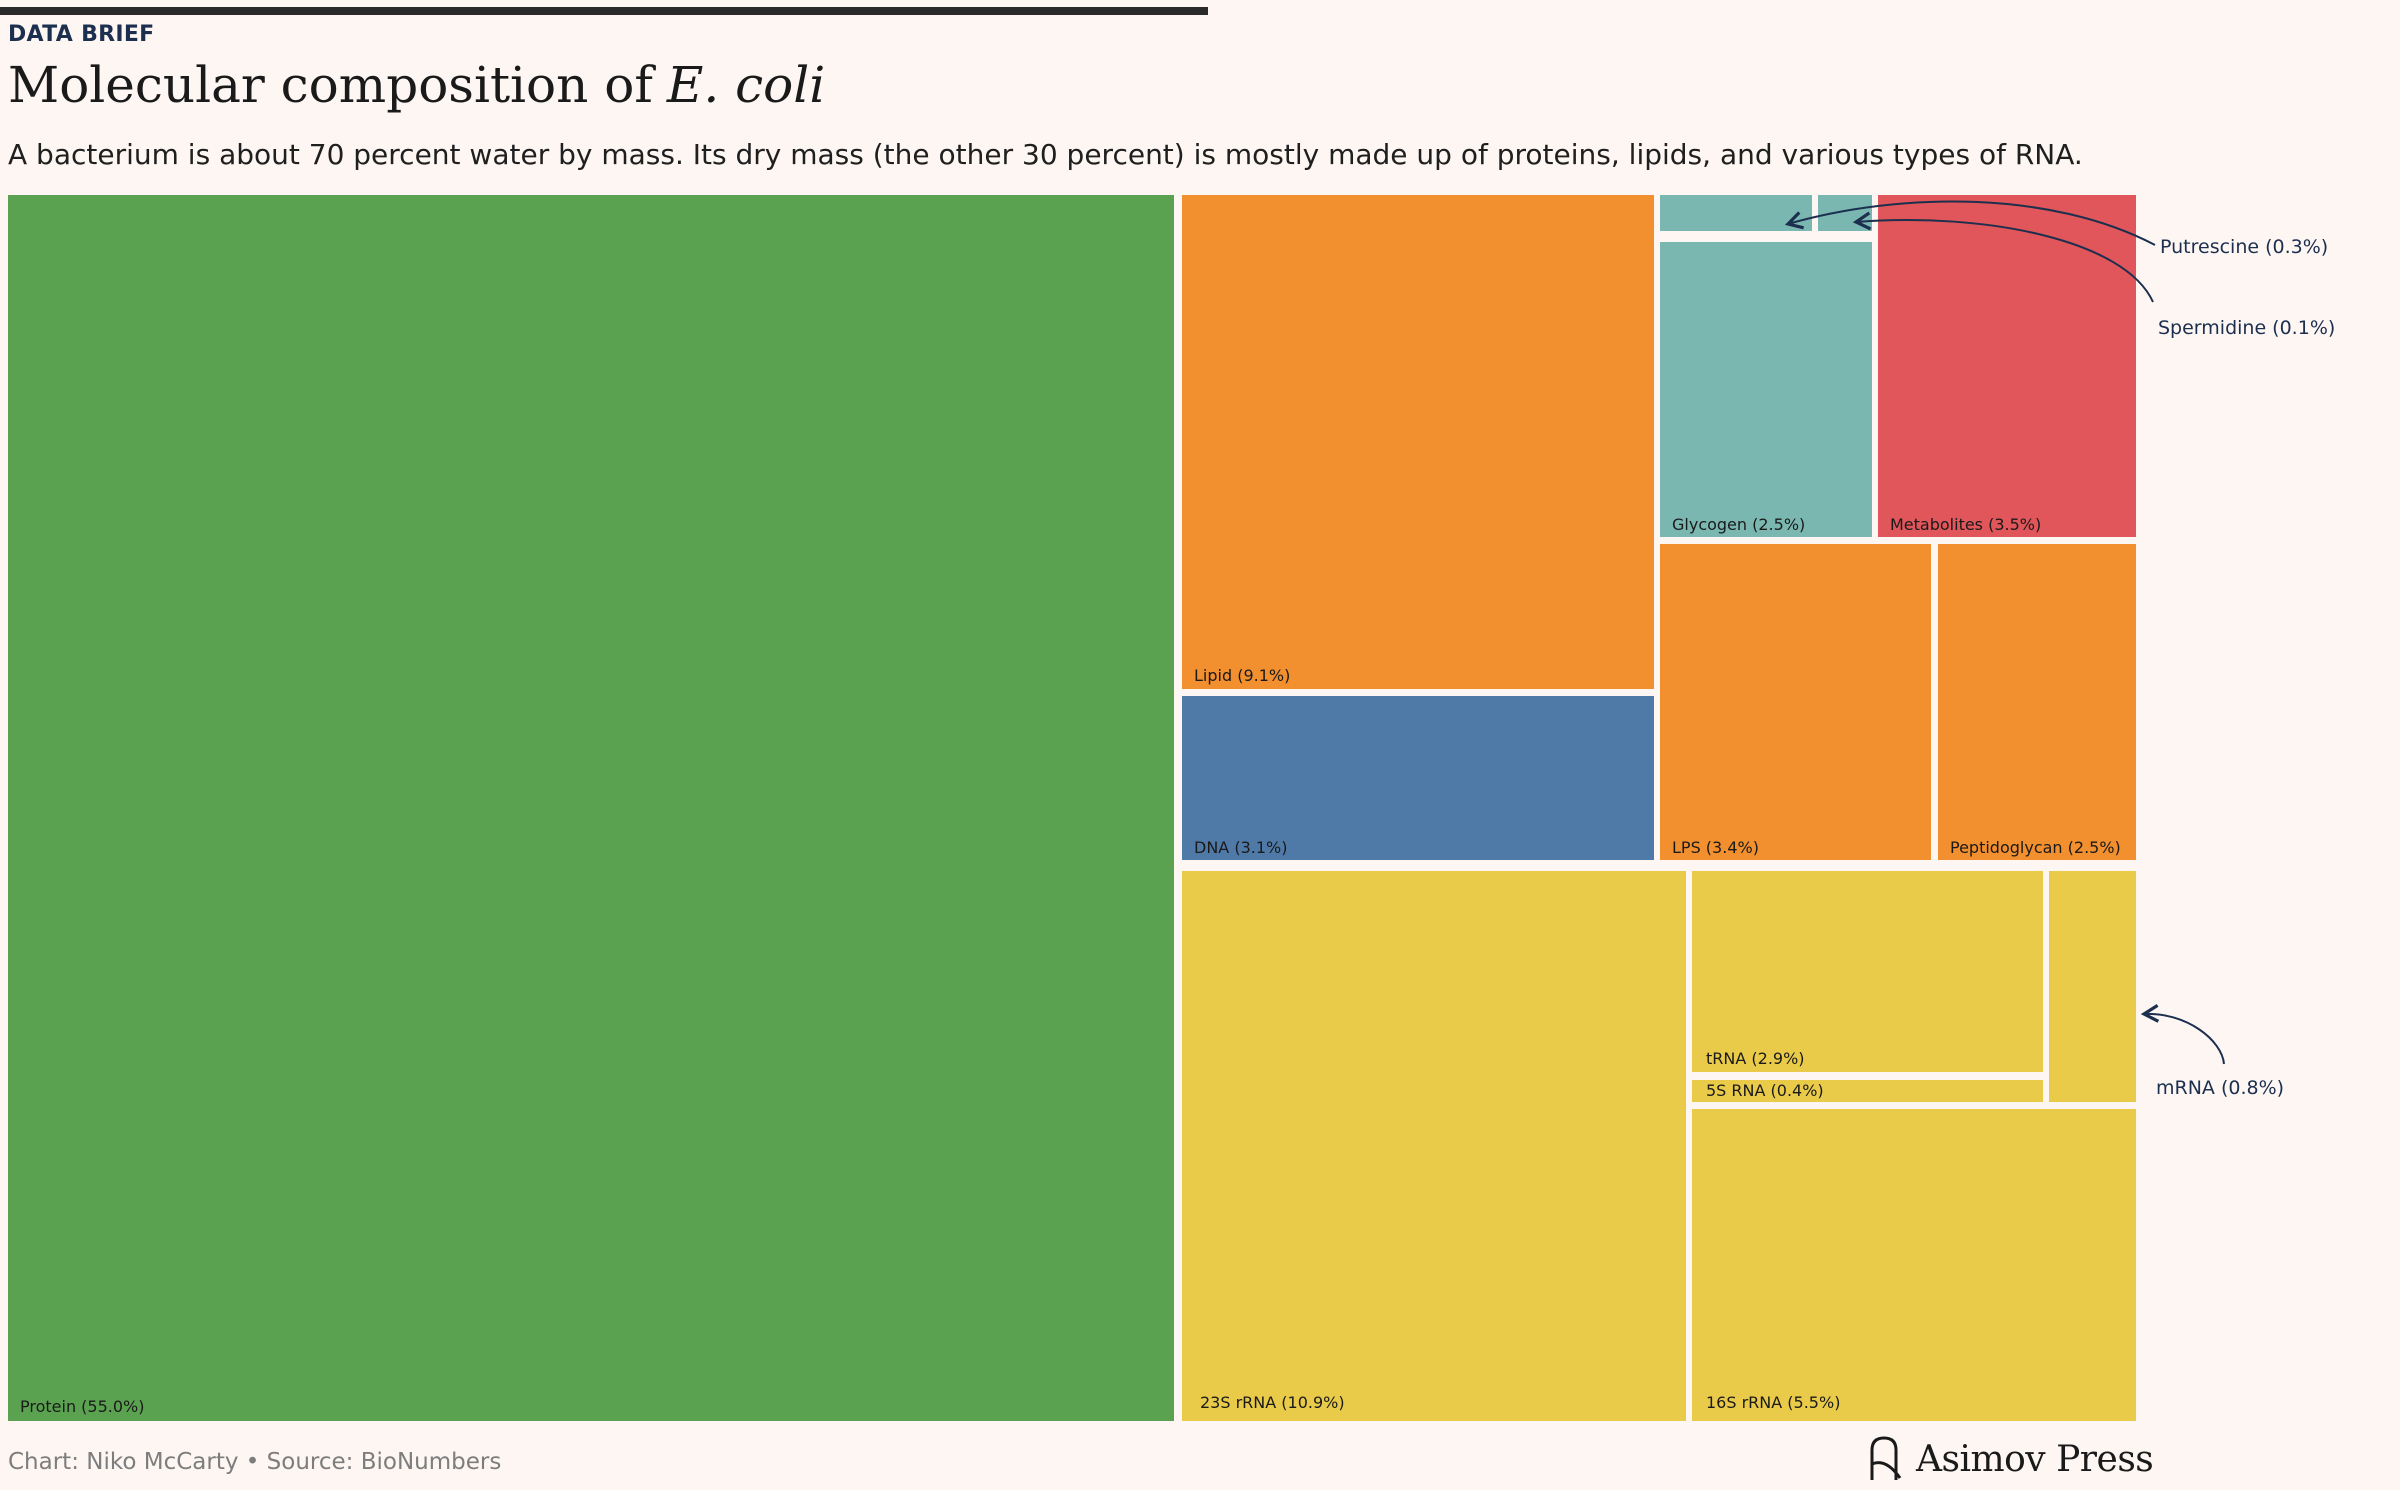 The height and width of the screenshot is (1490, 2400). Describe the element at coordinates (1738, 524) in the screenshot. I see `cell-label-glycogen: Glycogen (2.5%)` at that location.